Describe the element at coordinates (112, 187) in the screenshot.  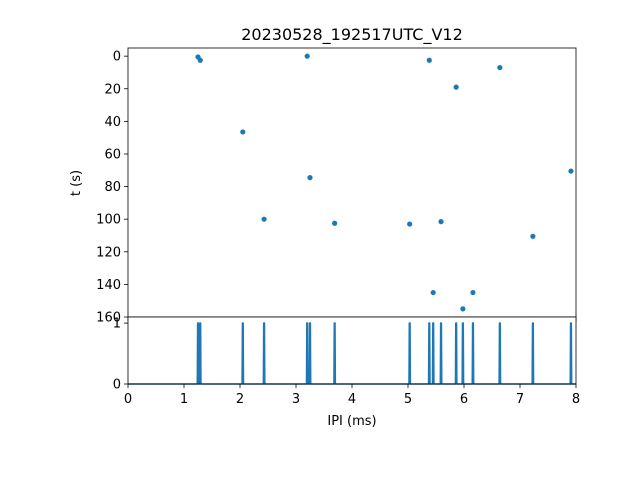
I see `y-tick-label: 80` at that location.